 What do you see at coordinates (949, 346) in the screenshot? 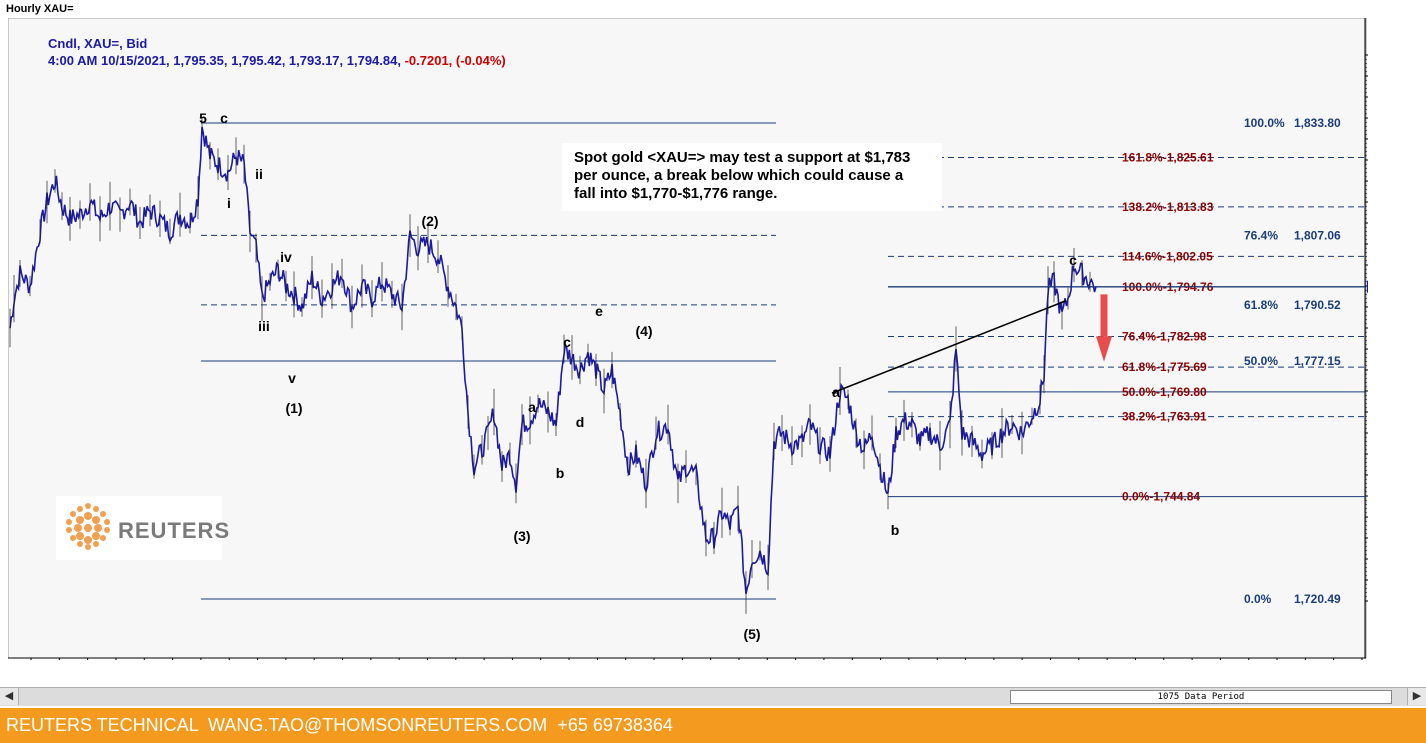
I see `trend-line` at bounding box center [949, 346].